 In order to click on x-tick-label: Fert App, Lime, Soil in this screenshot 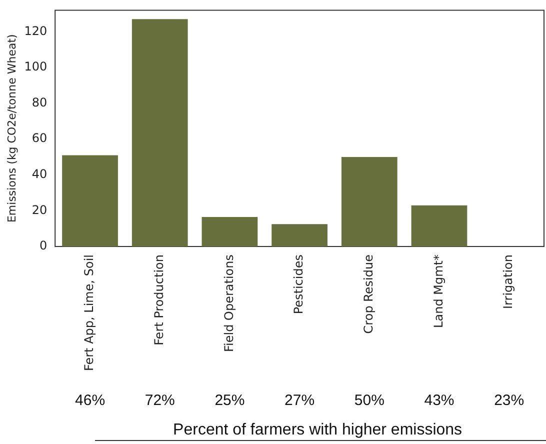, I will do `click(89, 313)`.